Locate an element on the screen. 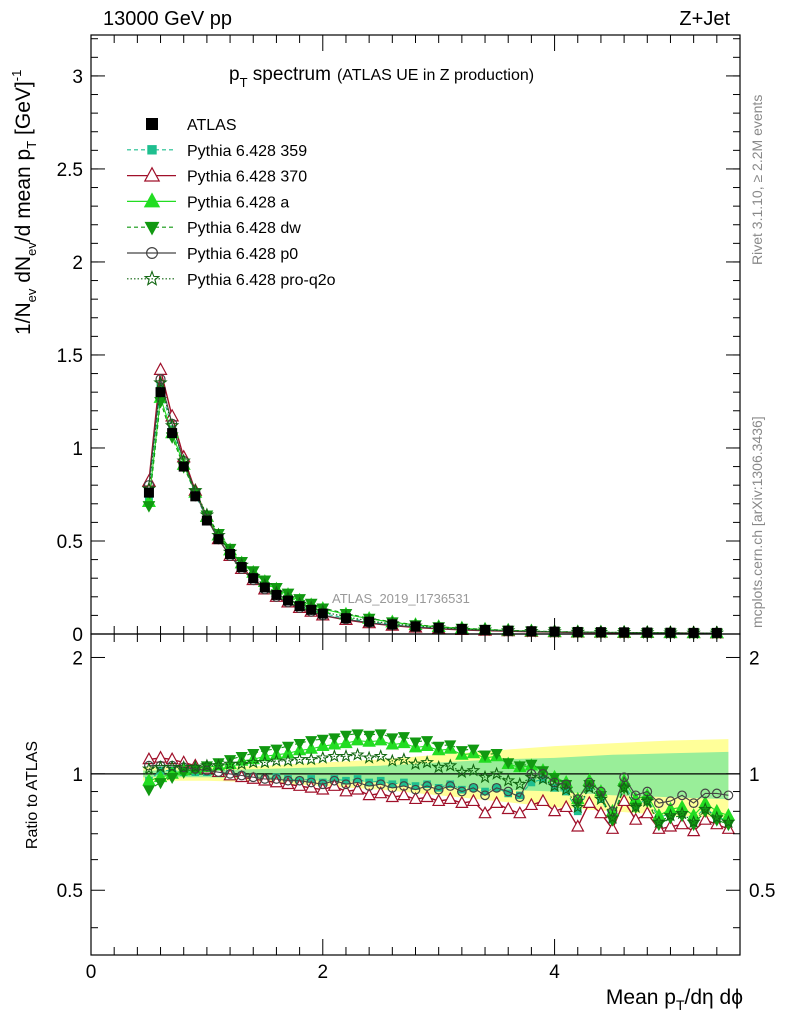  legend-label-p370: Pythia 6.428 370 is located at coordinates (247, 177).